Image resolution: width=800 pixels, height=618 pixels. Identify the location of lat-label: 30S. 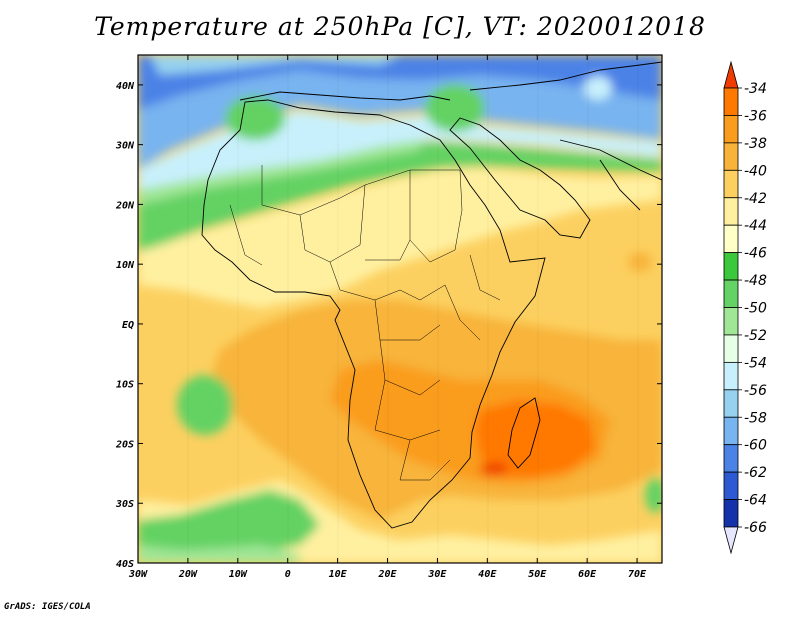
(124, 504).